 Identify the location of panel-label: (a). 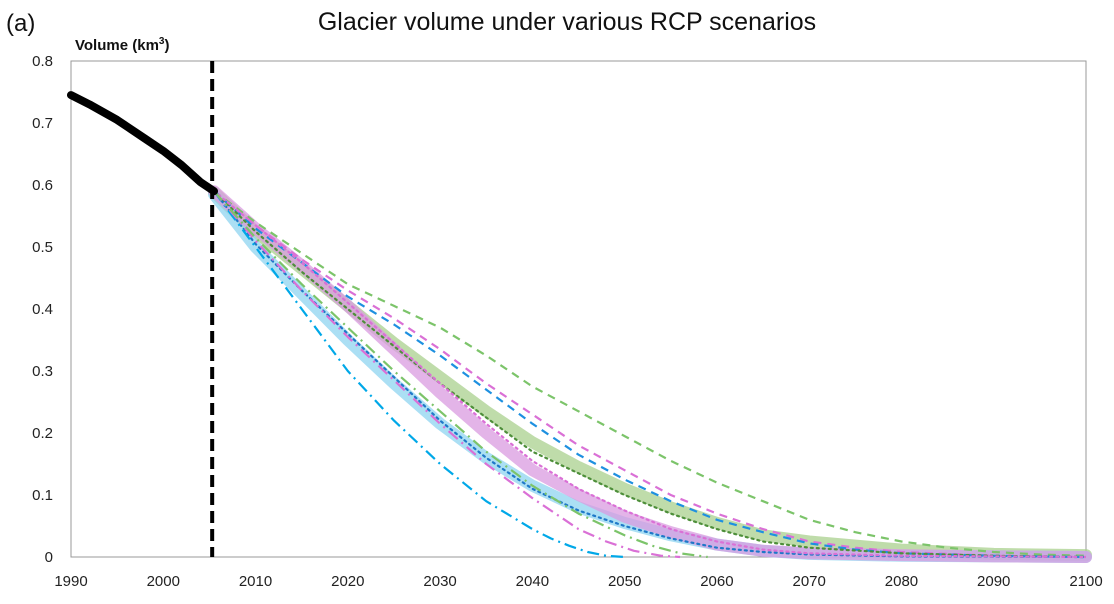
(20, 23).